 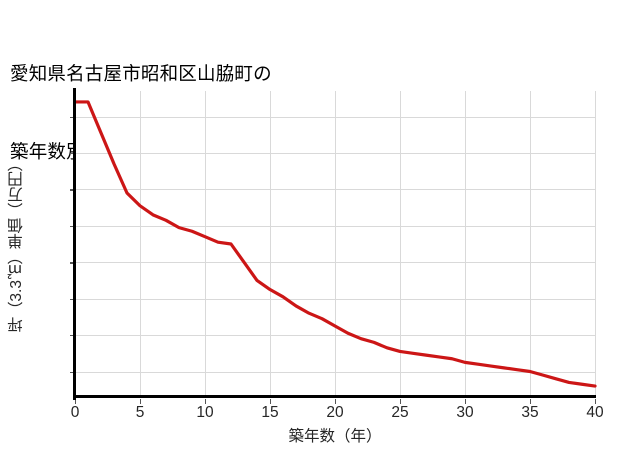 I want to click on chart-title-line-1: 愛知県名古屋市昭和区山脇町の, so click(x=141, y=73).